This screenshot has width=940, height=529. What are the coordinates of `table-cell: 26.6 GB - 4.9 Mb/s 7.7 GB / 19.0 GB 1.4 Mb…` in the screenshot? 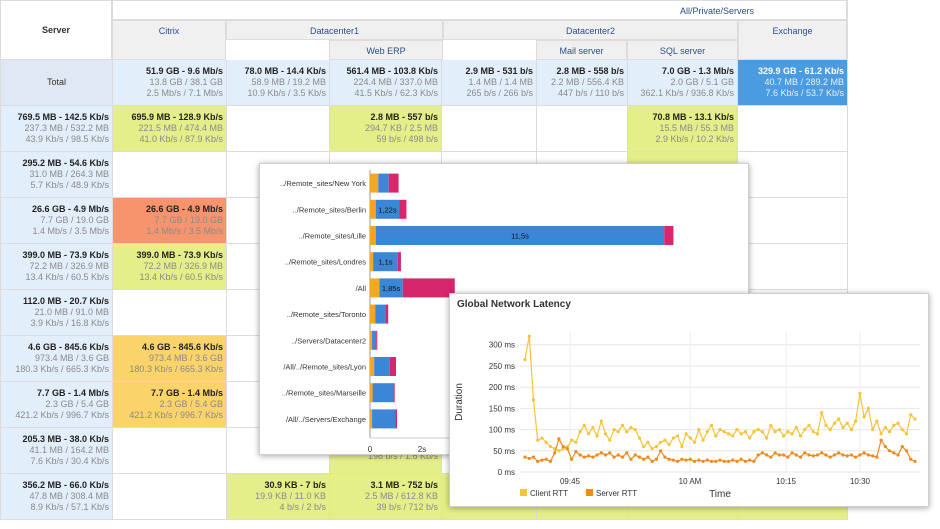 It's located at (169, 220).